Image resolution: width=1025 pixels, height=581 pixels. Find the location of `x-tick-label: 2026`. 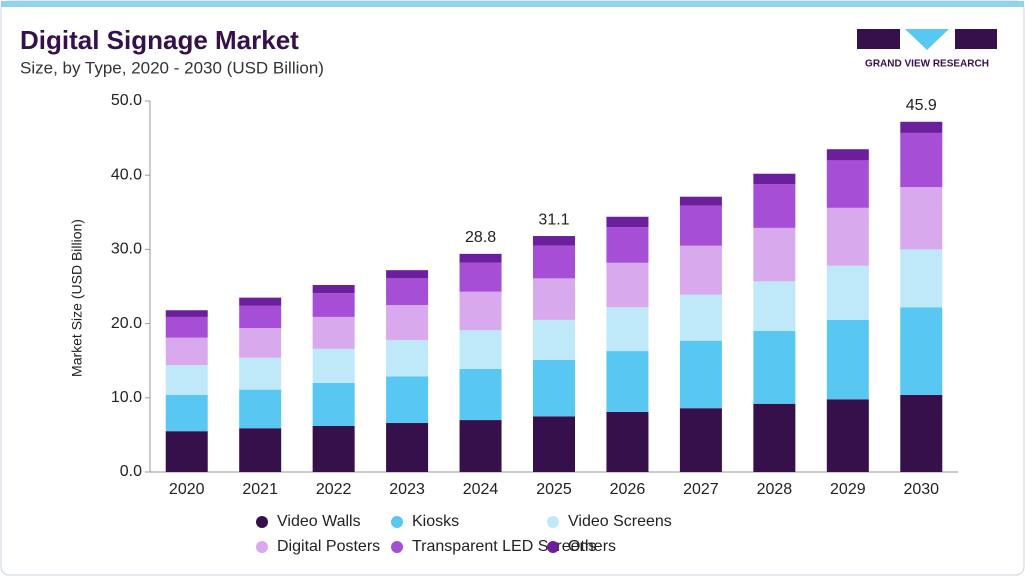

x-tick-label: 2026 is located at coordinates (628, 489).